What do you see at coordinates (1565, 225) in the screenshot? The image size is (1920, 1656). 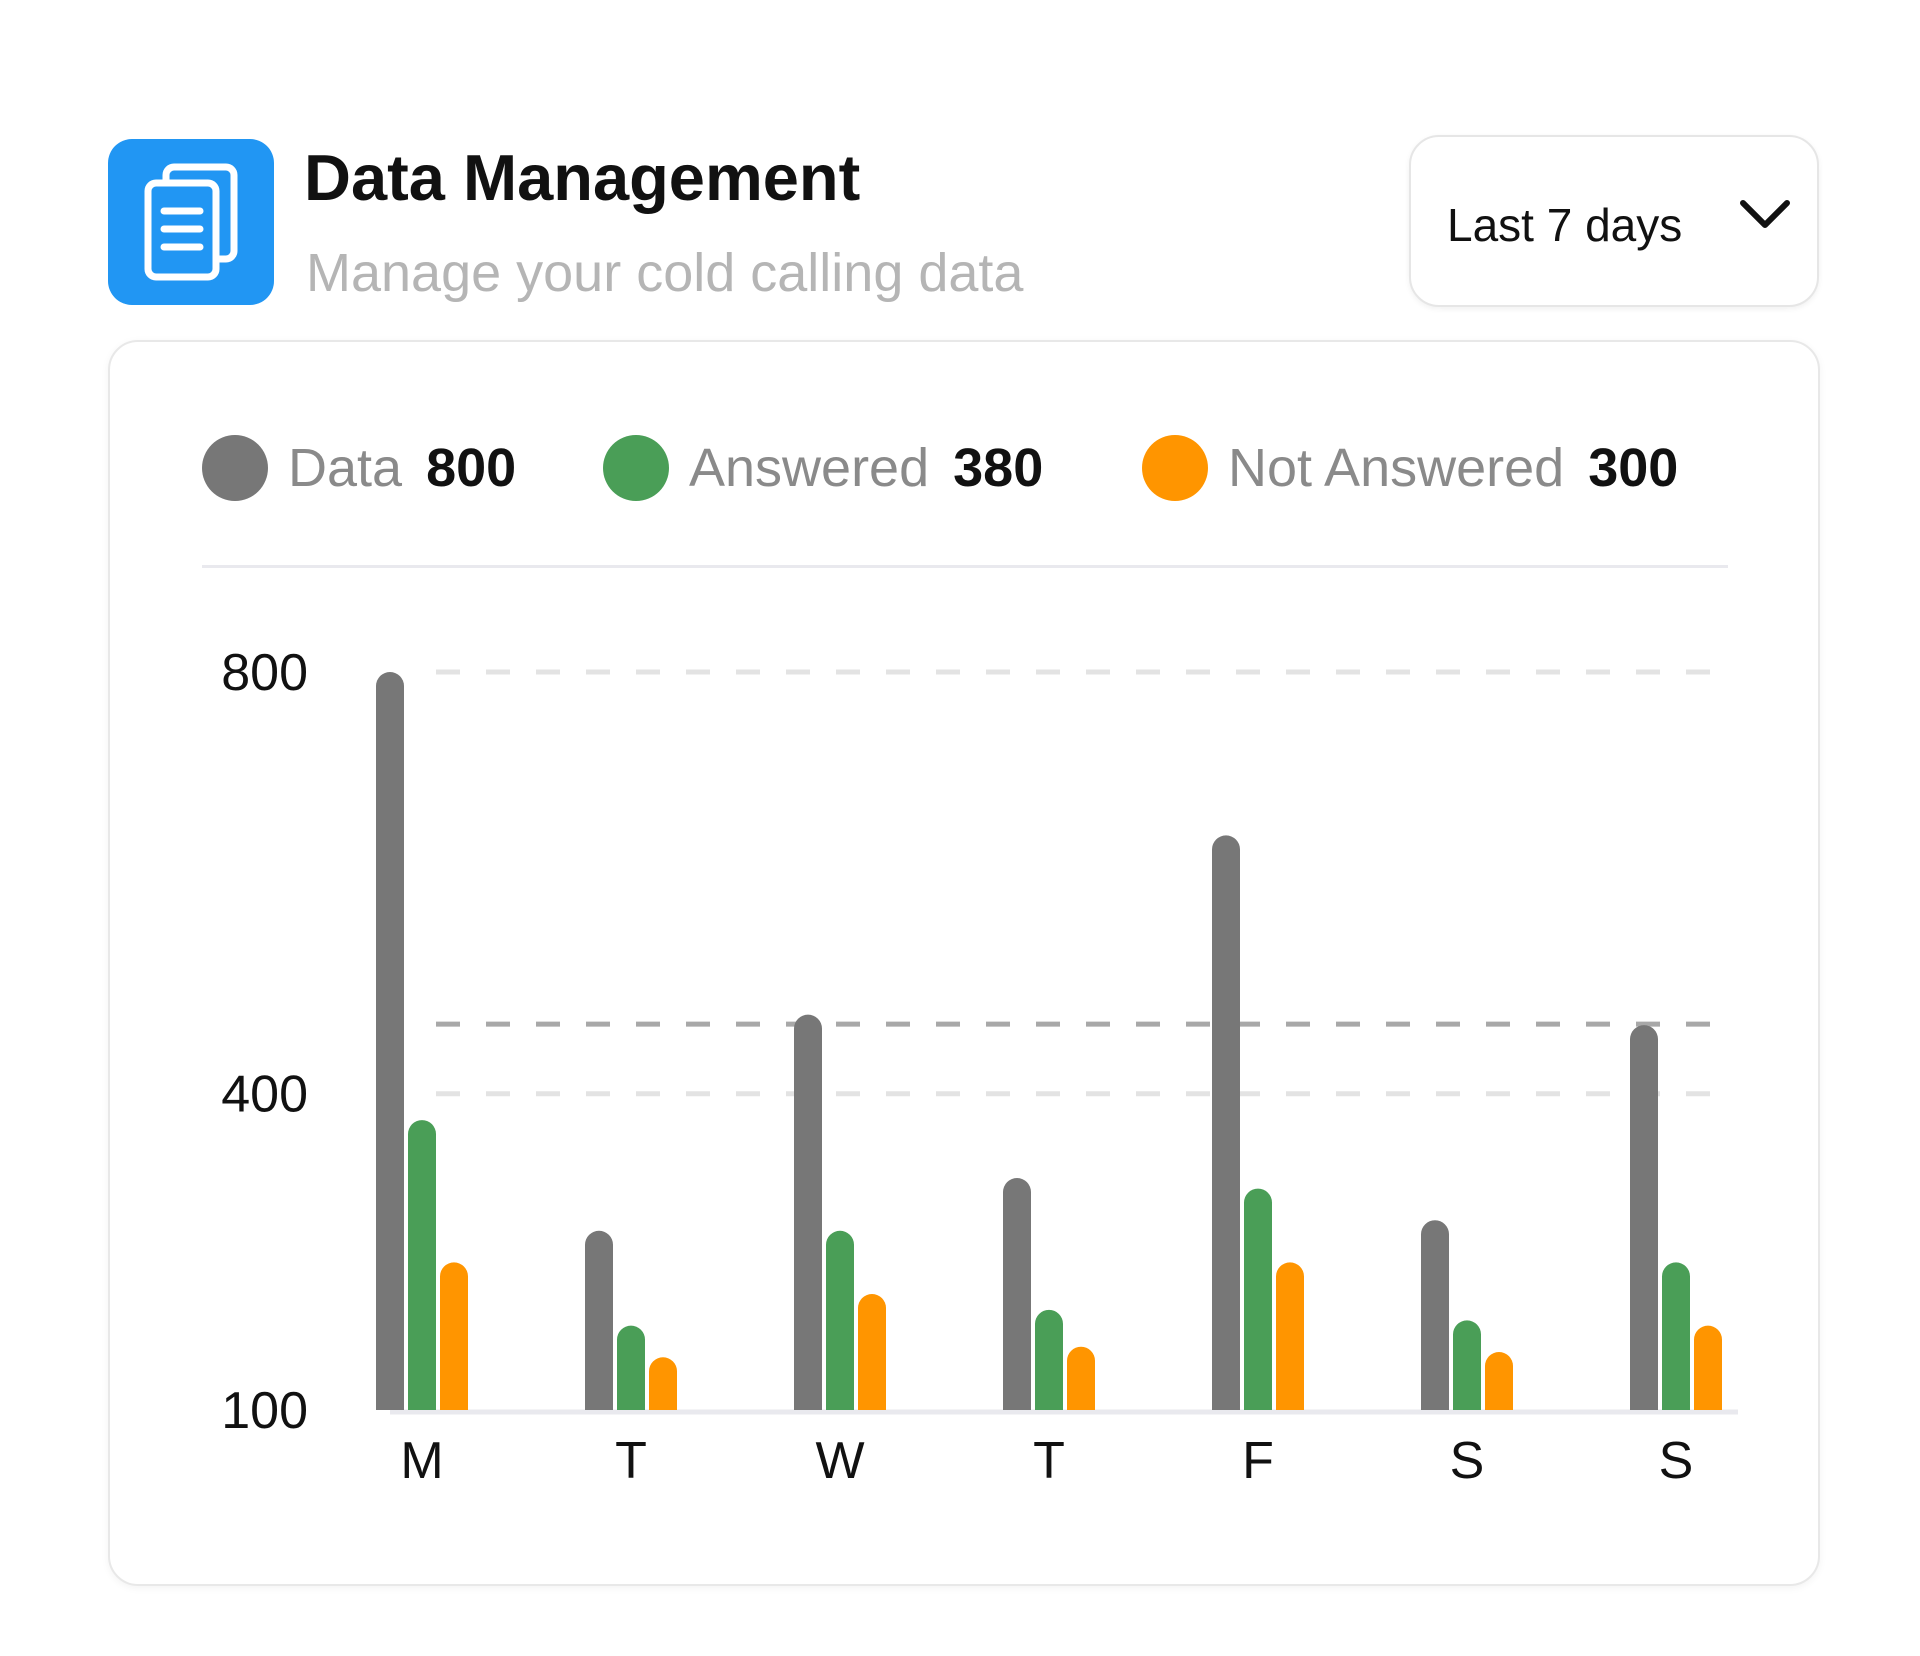 I see `date-range-label: Last 7 days` at bounding box center [1565, 225].